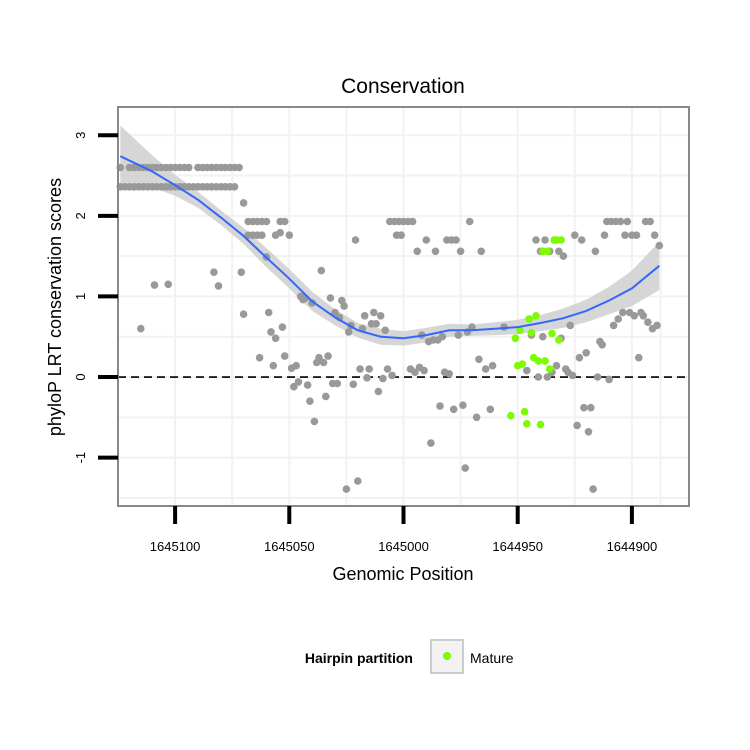  I want to click on x-tick-label: 1645100, so click(175, 546).